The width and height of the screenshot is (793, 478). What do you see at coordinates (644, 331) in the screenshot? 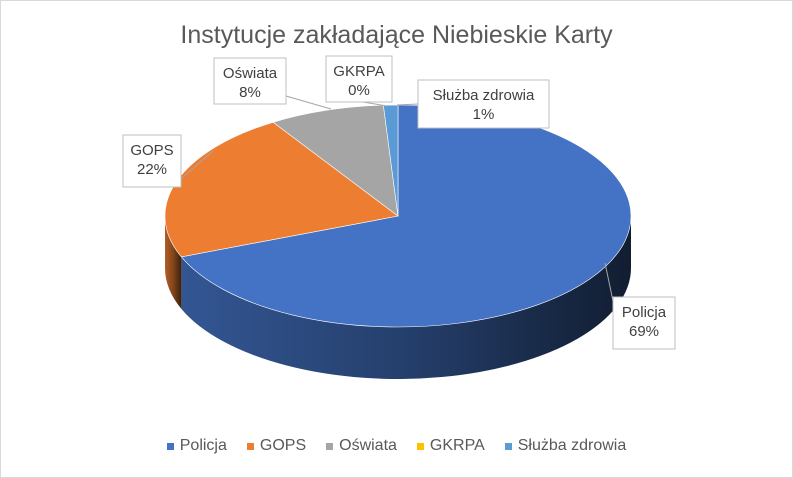
I see `data-label-value: 69%` at bounding box center [644, 331].